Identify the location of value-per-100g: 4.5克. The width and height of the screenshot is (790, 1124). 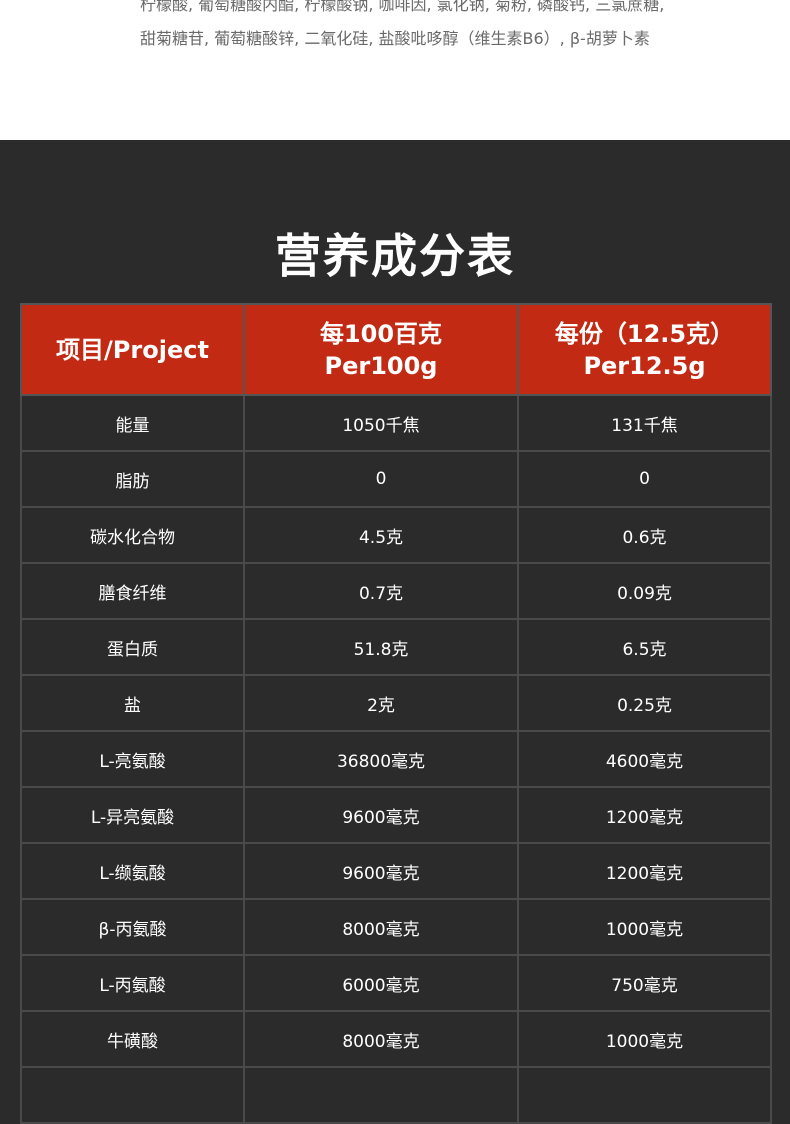
(381, 535).